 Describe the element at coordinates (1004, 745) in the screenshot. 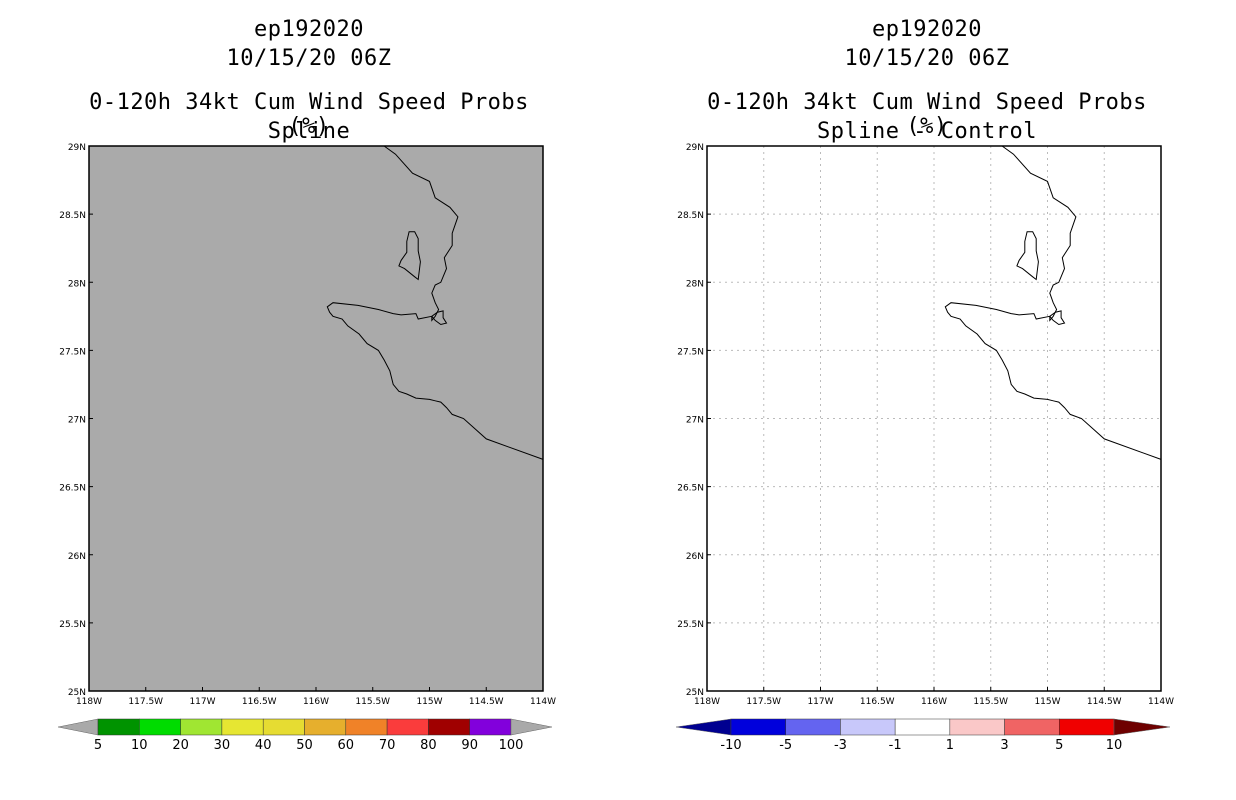

I see `colorbar-label: 3` at that location.